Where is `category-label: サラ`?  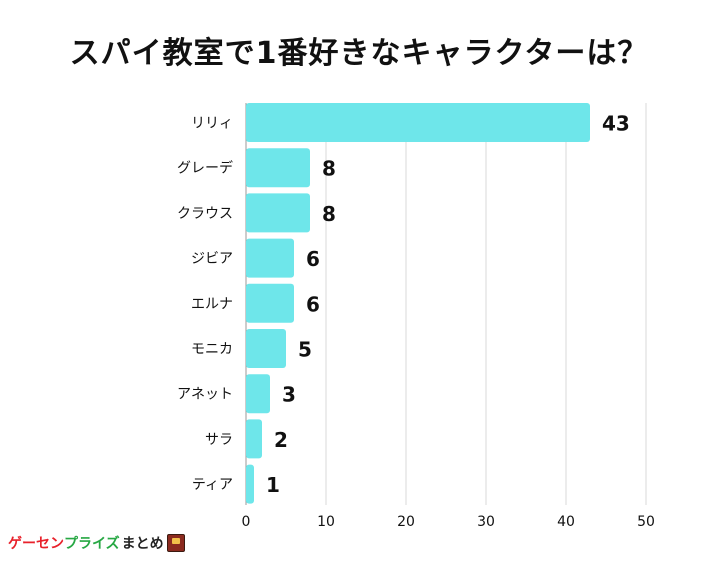 category-label: サラ is located at coordinates (219, 440).